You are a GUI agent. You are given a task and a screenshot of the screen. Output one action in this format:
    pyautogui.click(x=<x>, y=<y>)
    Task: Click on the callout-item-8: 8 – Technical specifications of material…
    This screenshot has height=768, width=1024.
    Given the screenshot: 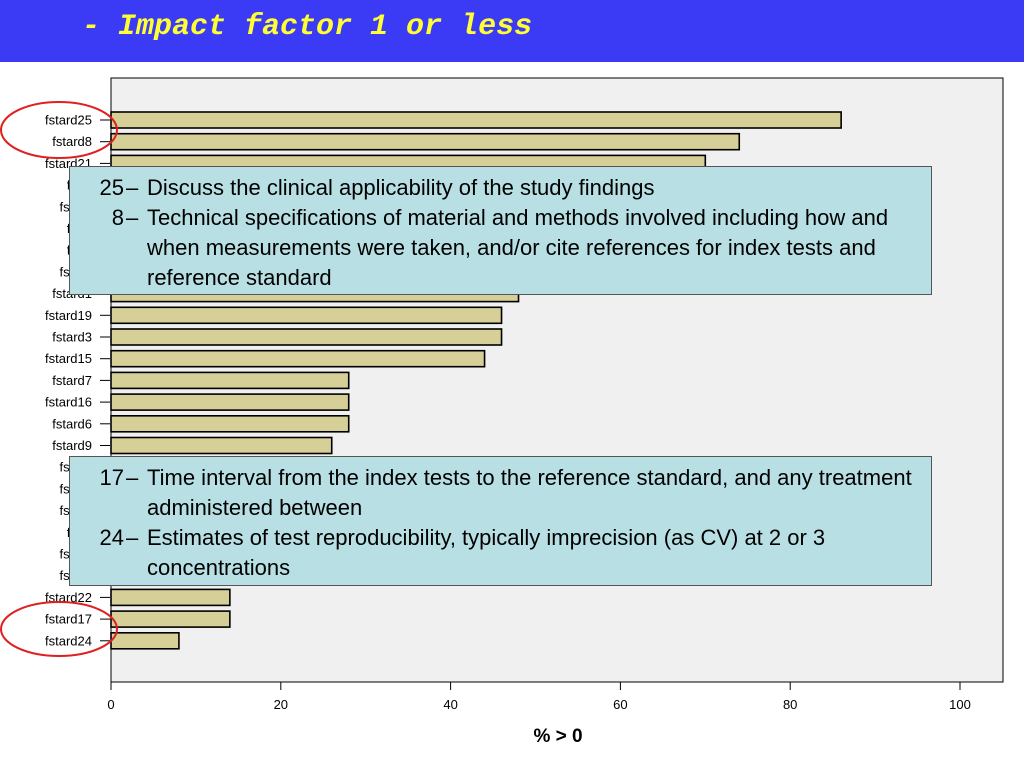 What is the action you would take?
    pyautogui.click(x=500, y=248)
    